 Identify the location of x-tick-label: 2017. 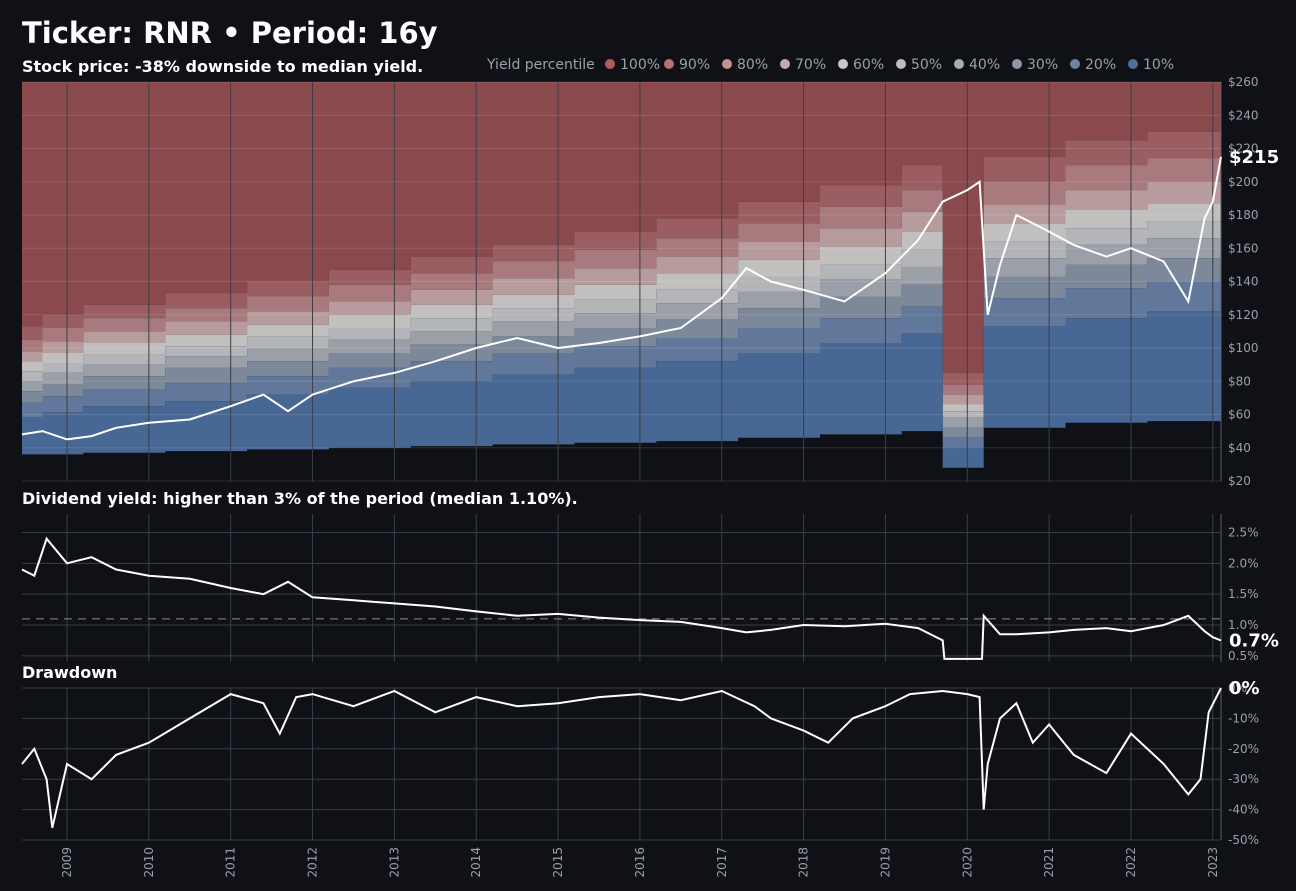
(722, 862).